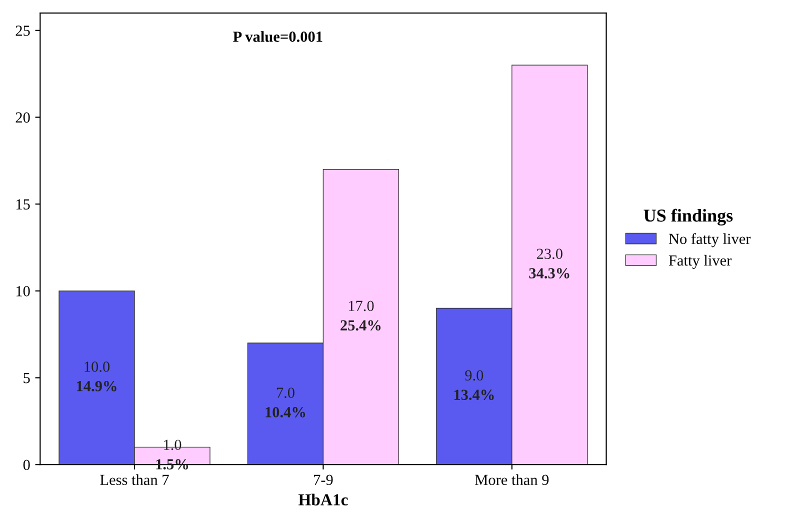 The image size is (803, 522). Describe the element at coordinates (26, 465) in the screenshot. I see `y-tick-label: 0` at that location.